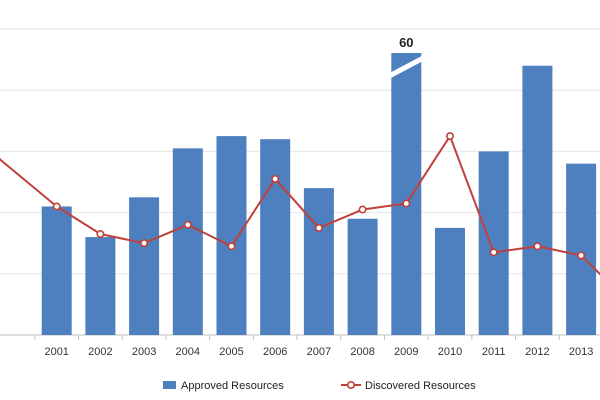 Image resolution: width=600 pixels, height=400 pixels. What do you see at coordinates (420, 386) in the screenshot?
I see `legend-label-discovered: Discovered Resources` at bounding box center [420, 386].